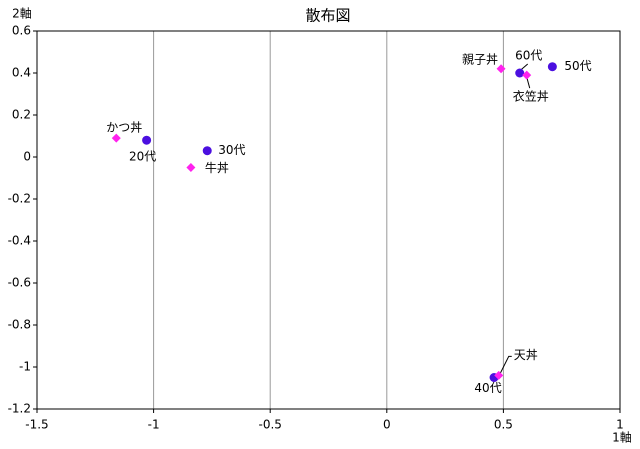 The width and height of the screenshot is (640, 449). What do you see at coordinates (526, 355) in the screenshot?
I see `point-label: 天丼` at bounding box center [526, 355].